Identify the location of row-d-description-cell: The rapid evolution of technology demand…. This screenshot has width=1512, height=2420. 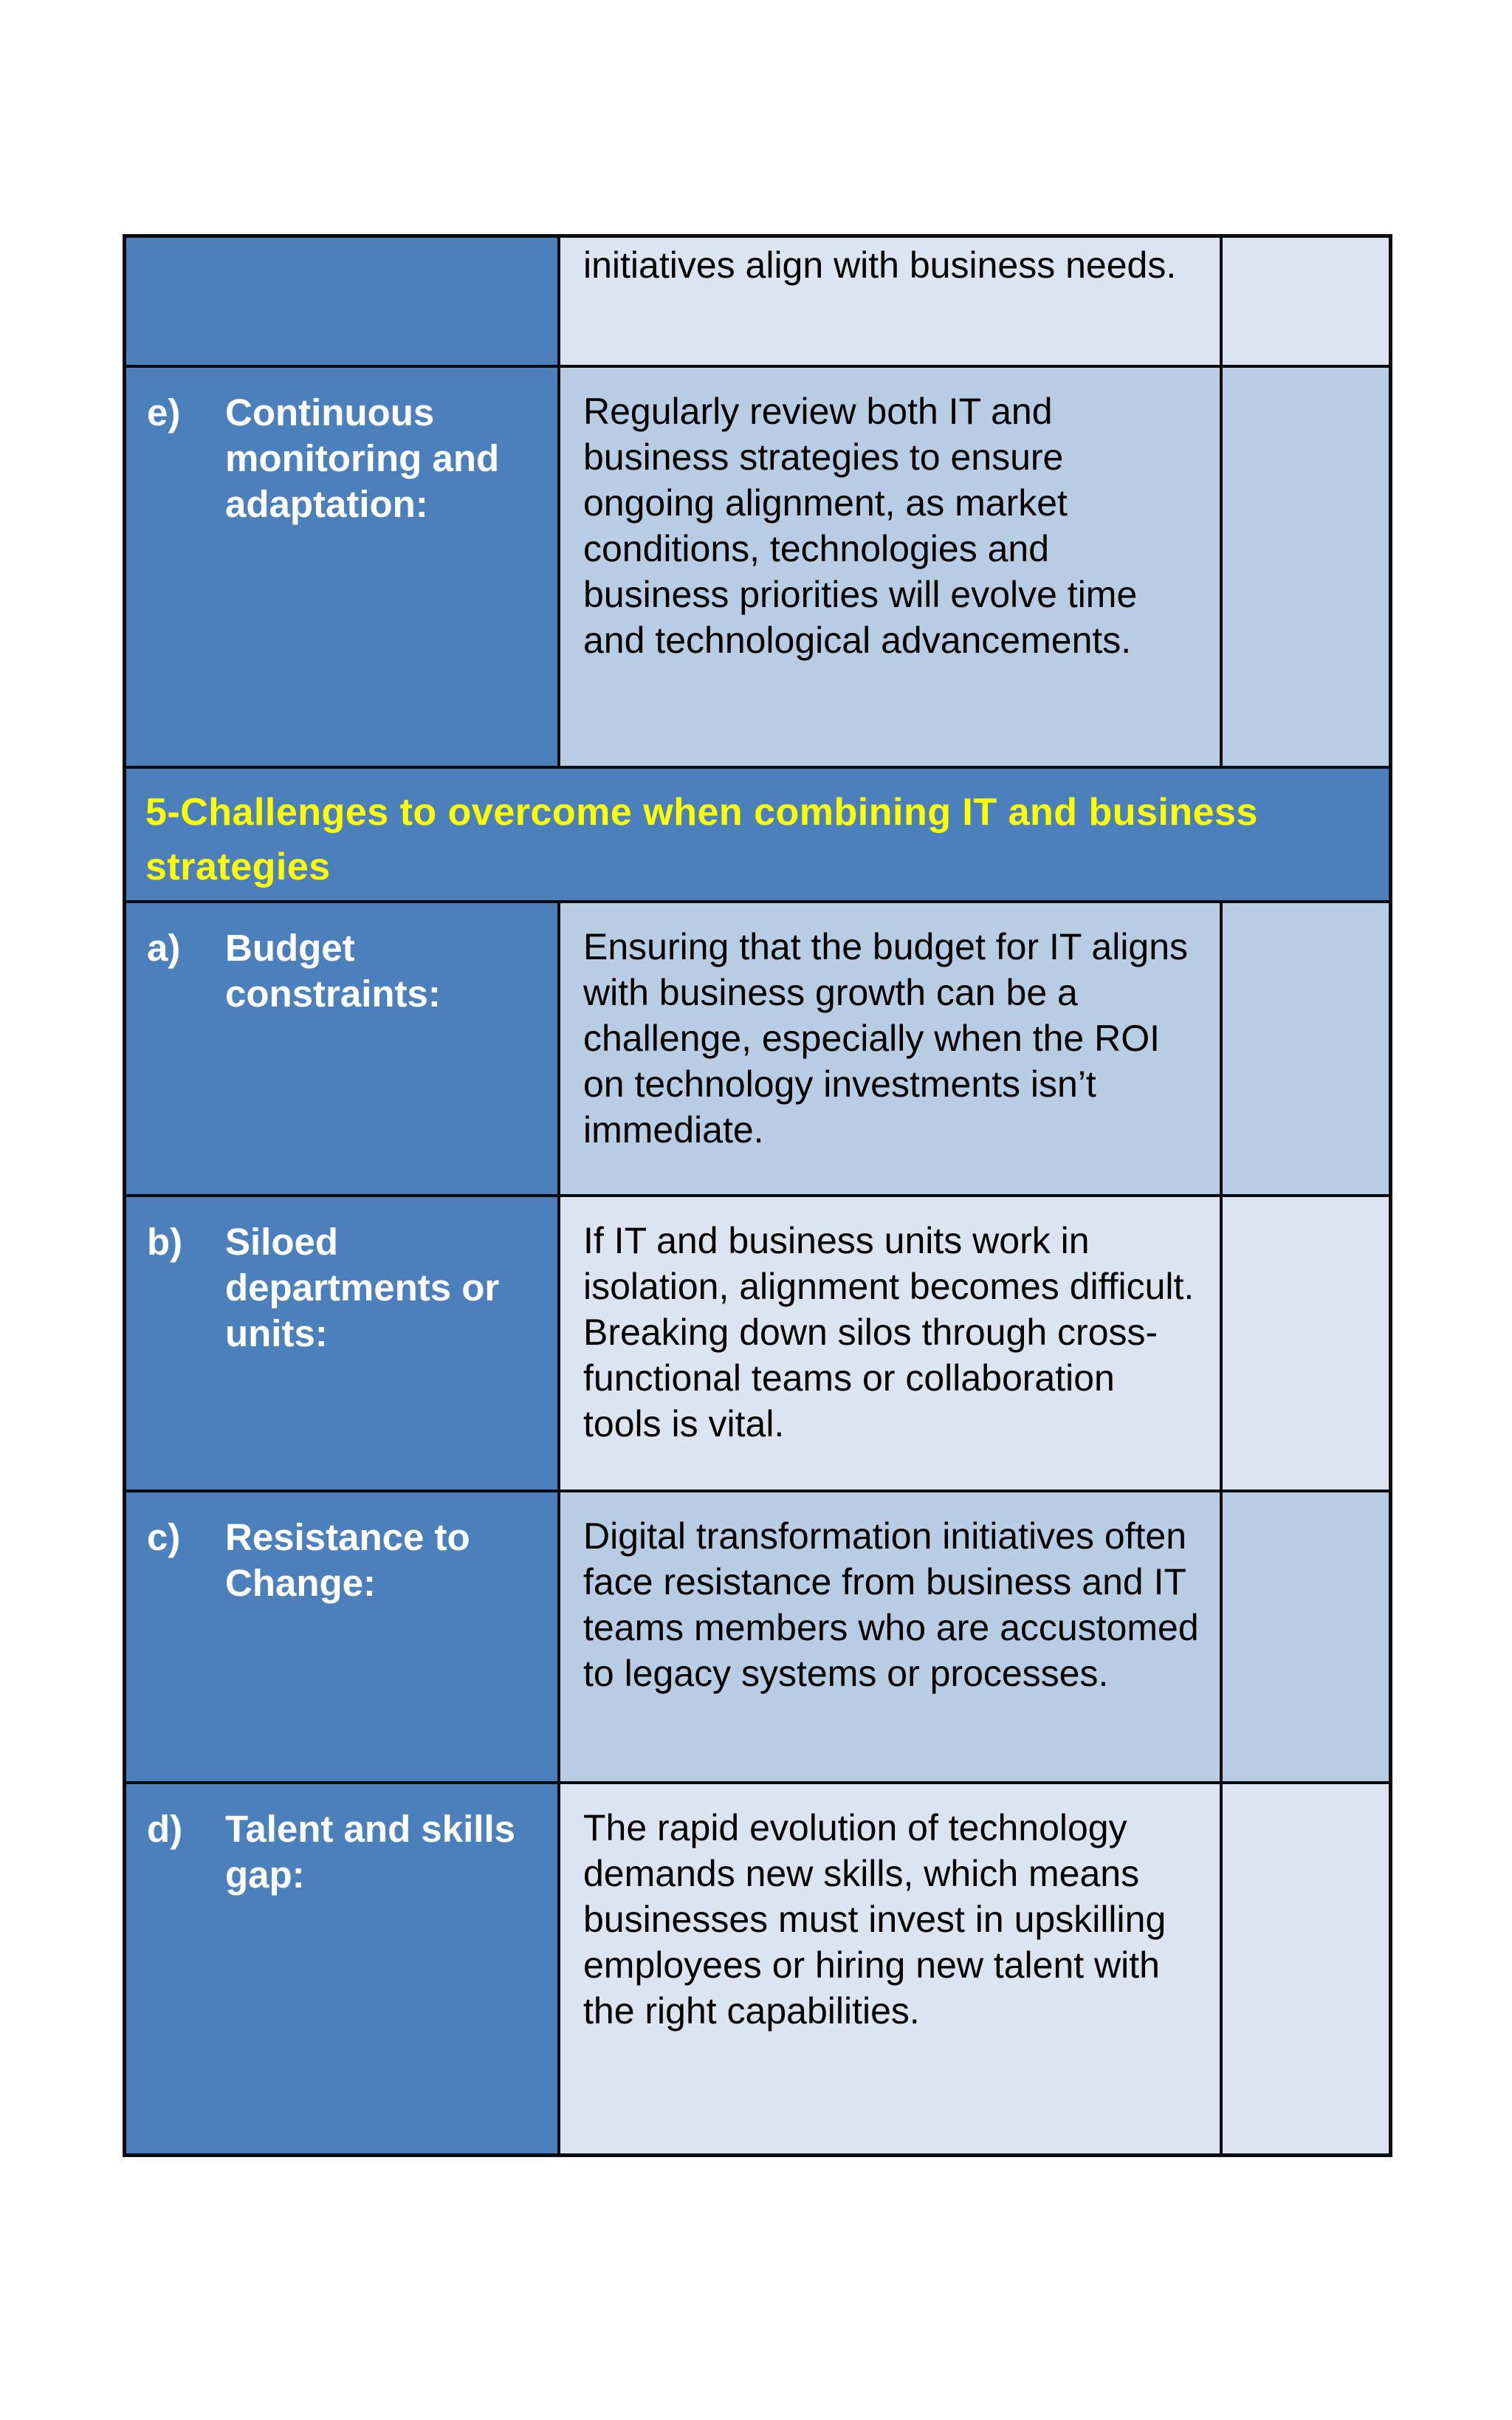
(890, 1968).